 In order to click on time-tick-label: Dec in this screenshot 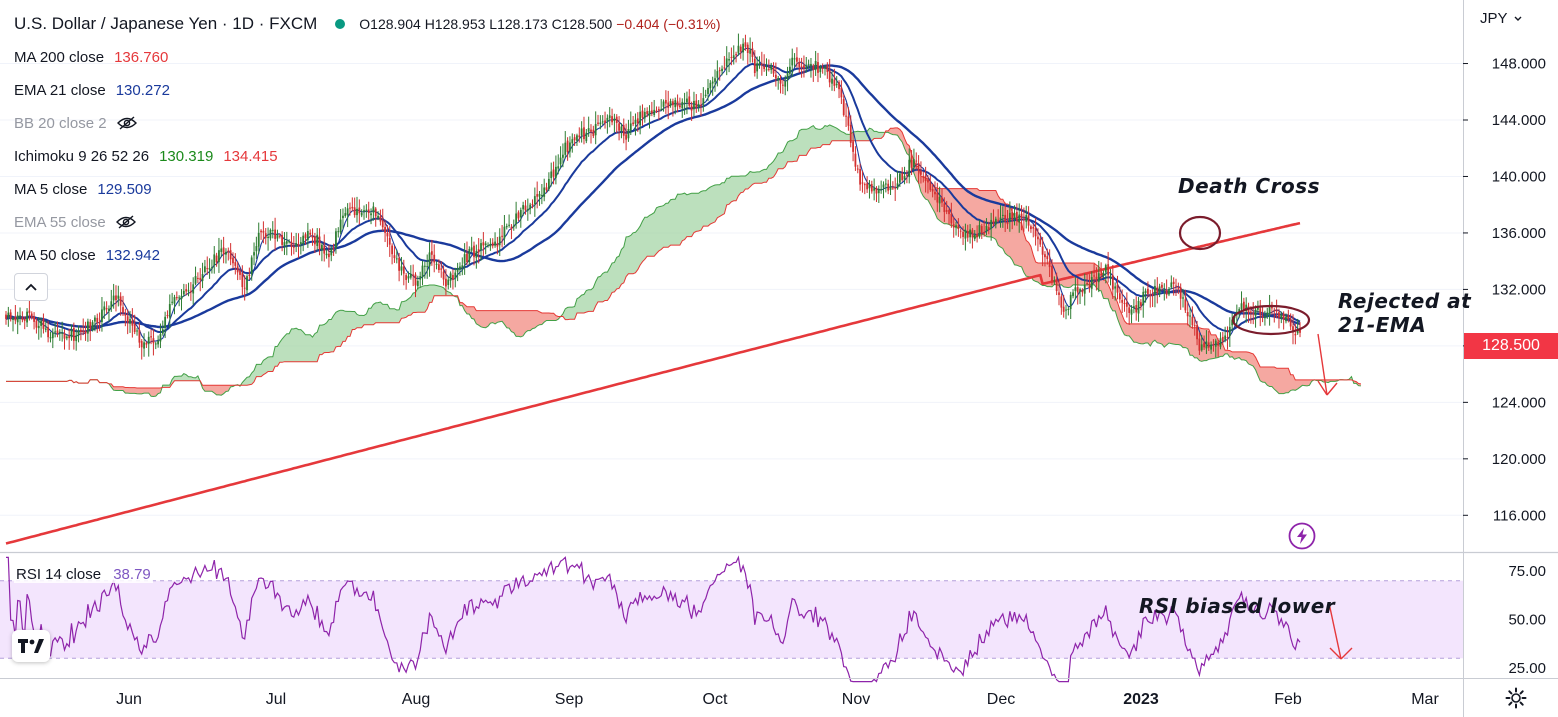, I will do `click(1001, 699)`.